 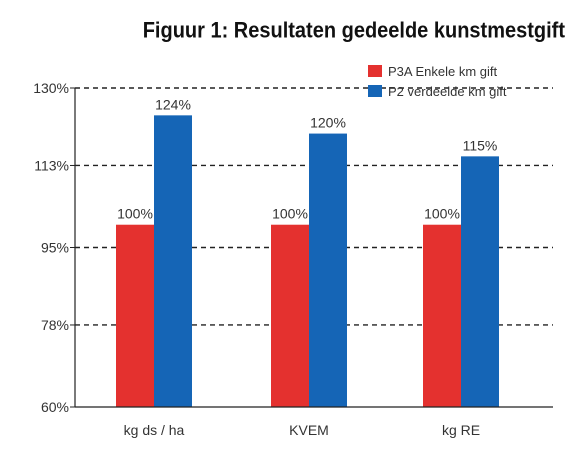 What do you see at coordinates (447, 91) in the screenshot?
I see `legend-label: P2 verdeelde km gift` at bounding box center [447, 91].